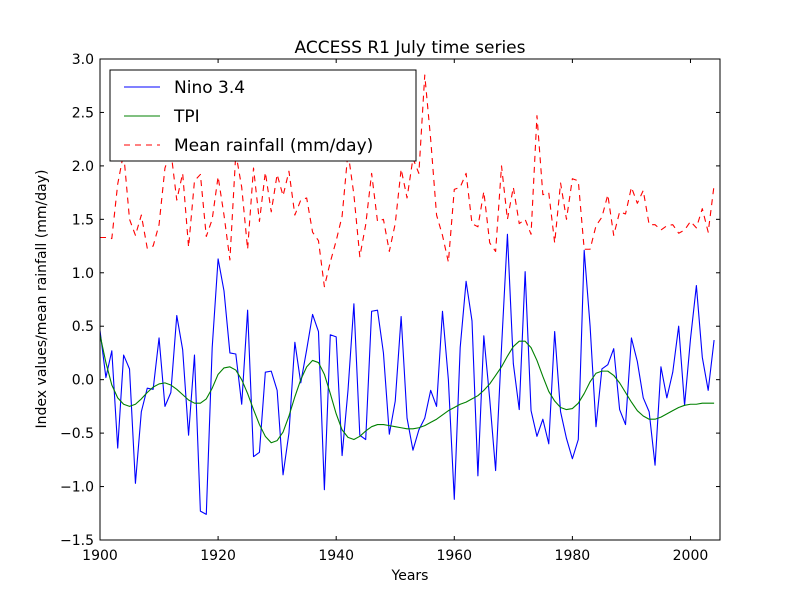 The width and height of the screenshot is (800, 600). Describe the element at coordinates (273, 146) in the screenshot. I see `legend-label-rainfall: Mean rainfall (mm/day)` at that location.